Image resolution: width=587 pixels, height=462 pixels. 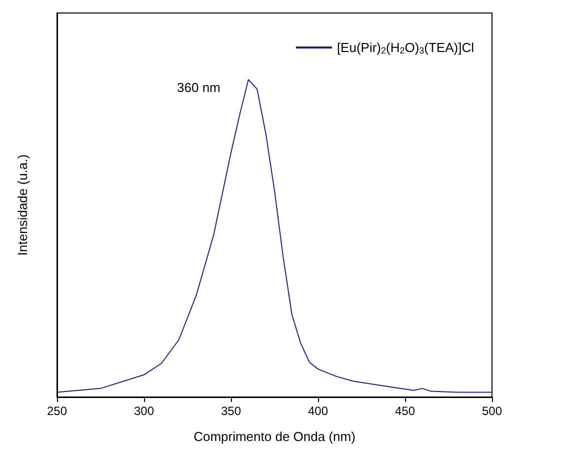 I want to click on x-tick-label: 250, so click(x=57, y=411).